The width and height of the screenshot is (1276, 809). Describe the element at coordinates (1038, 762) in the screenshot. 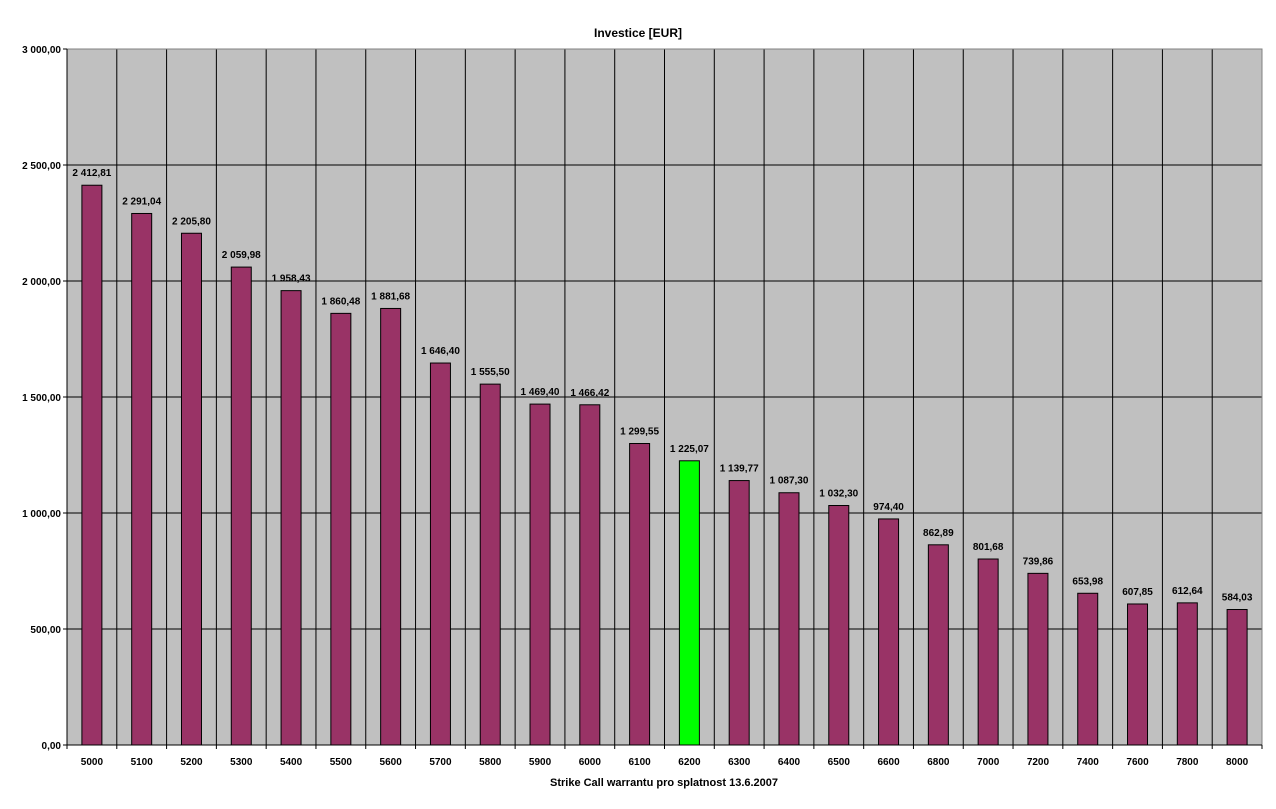

I see `x-tick-label: 7200` at that location.